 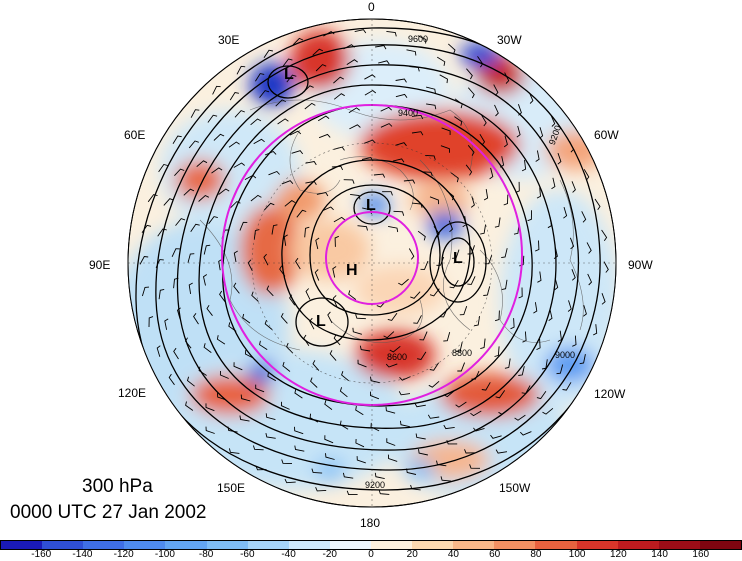 I want to click on lon-label-120e: 120E, so click(x=132, y=393).